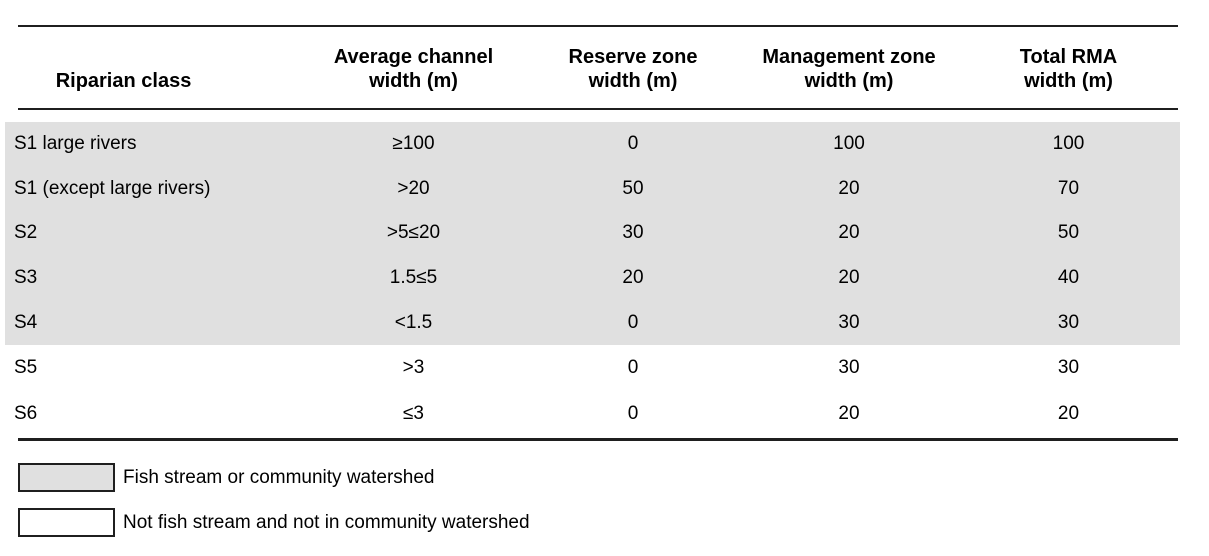  I want to click on avg-channel-width-cell: >3, so click(413, 367).